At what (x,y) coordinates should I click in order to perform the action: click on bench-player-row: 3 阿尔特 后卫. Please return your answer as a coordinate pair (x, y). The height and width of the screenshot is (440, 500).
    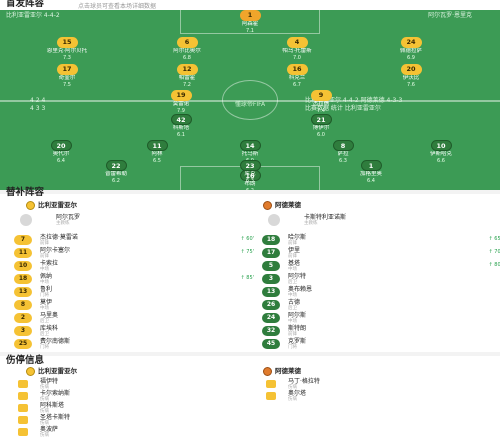
    Looking at the image, I should click on (381, 279).